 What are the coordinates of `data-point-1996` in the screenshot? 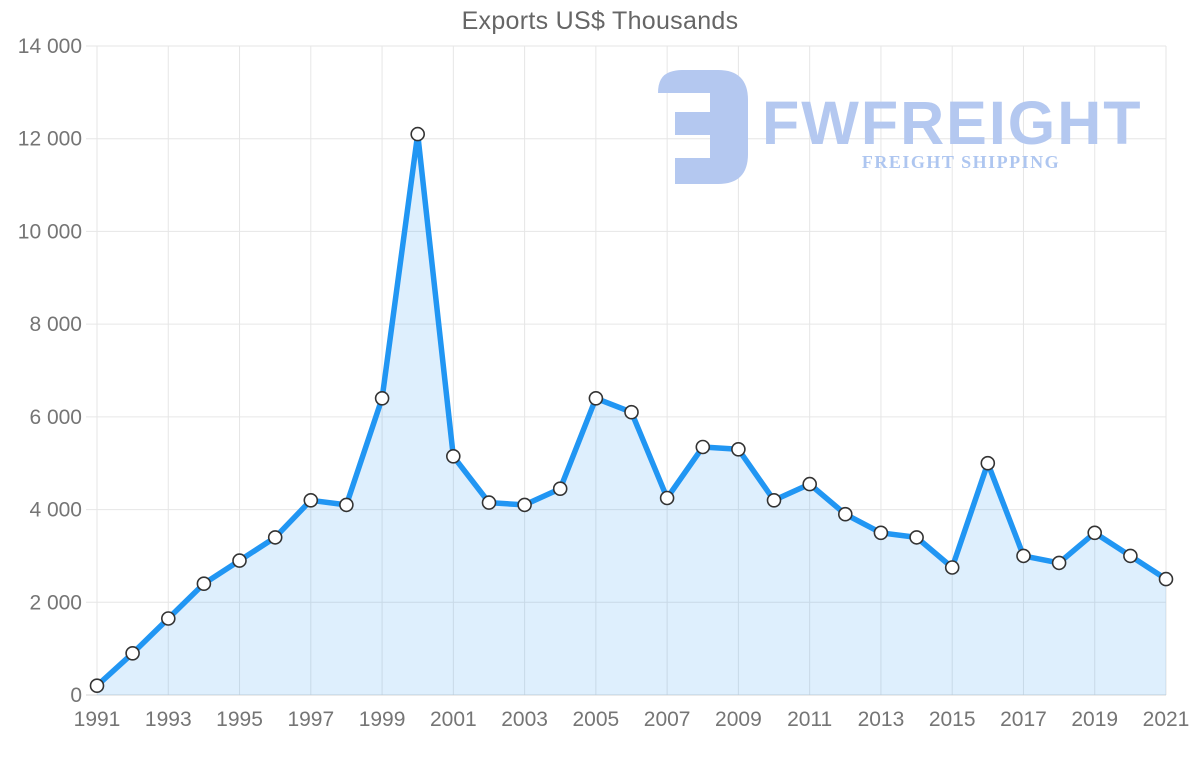 It's located at (275, 537).